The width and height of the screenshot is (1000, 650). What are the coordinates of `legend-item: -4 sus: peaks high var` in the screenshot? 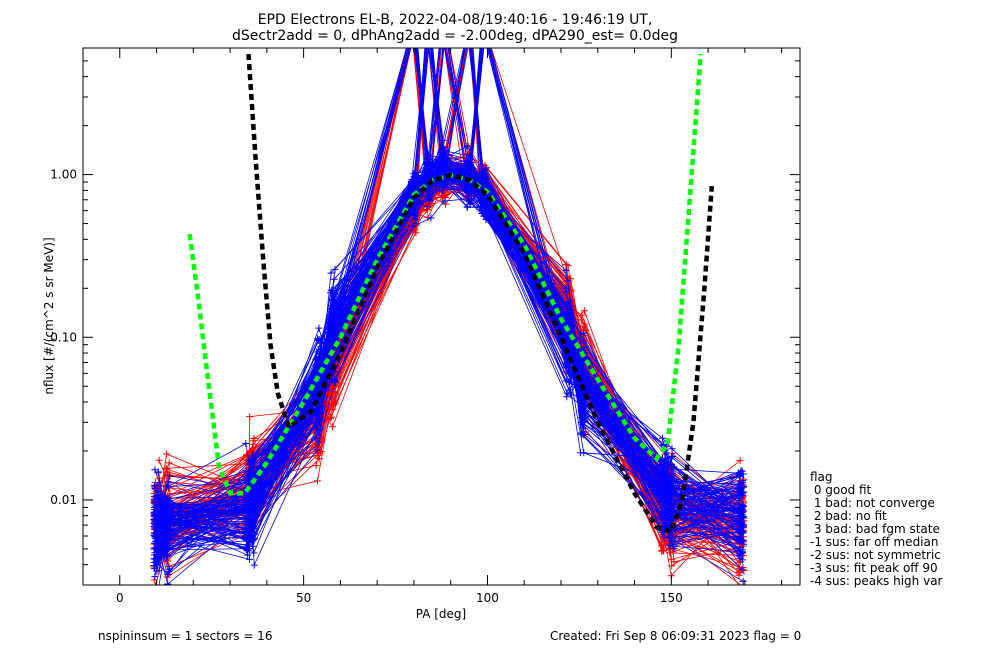 It's located at (876, 581).